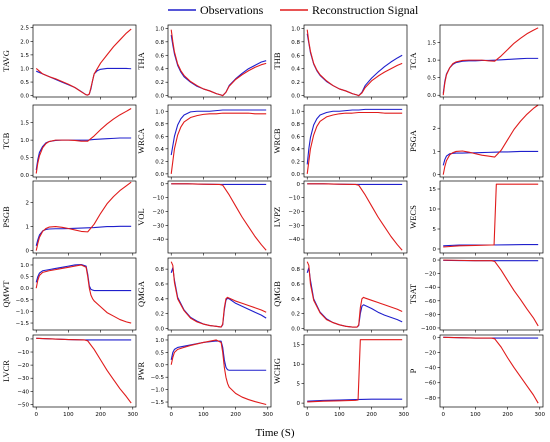 The image size is (550, 442). Describe the element at coordinates (435, 176) in the screenshot. I see `y-tick-label-psga: 0` at that location.